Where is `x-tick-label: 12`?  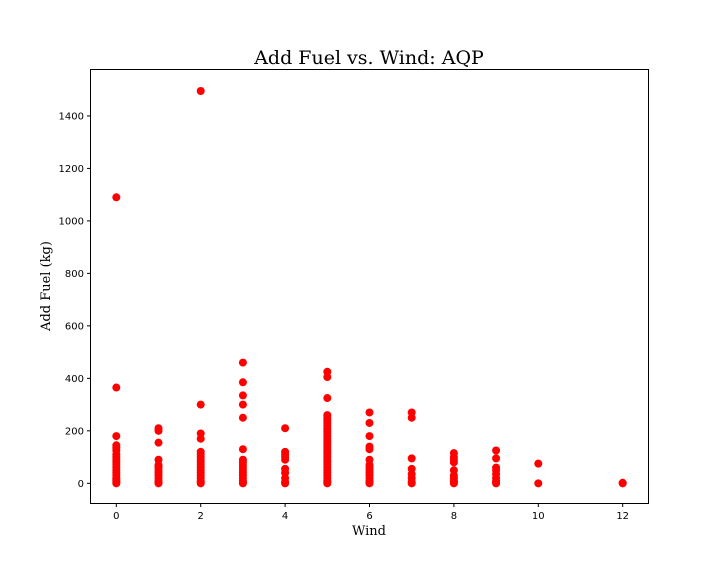
x-tick-label: 12 is located at coordinates (622, 516).